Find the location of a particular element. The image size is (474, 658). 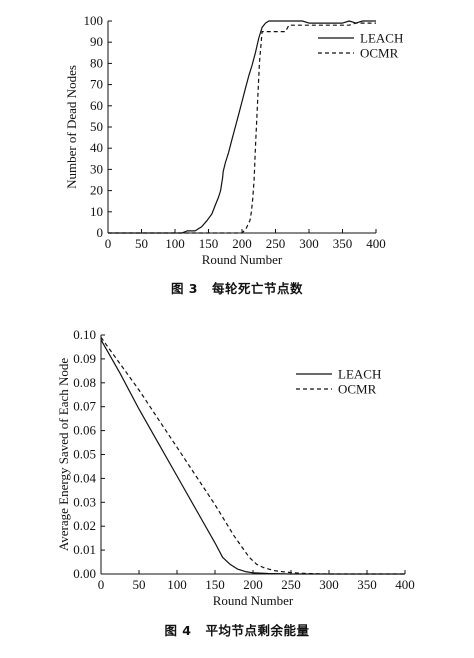

y-tick-label: 0.09 is located at coordinates (84, 358).